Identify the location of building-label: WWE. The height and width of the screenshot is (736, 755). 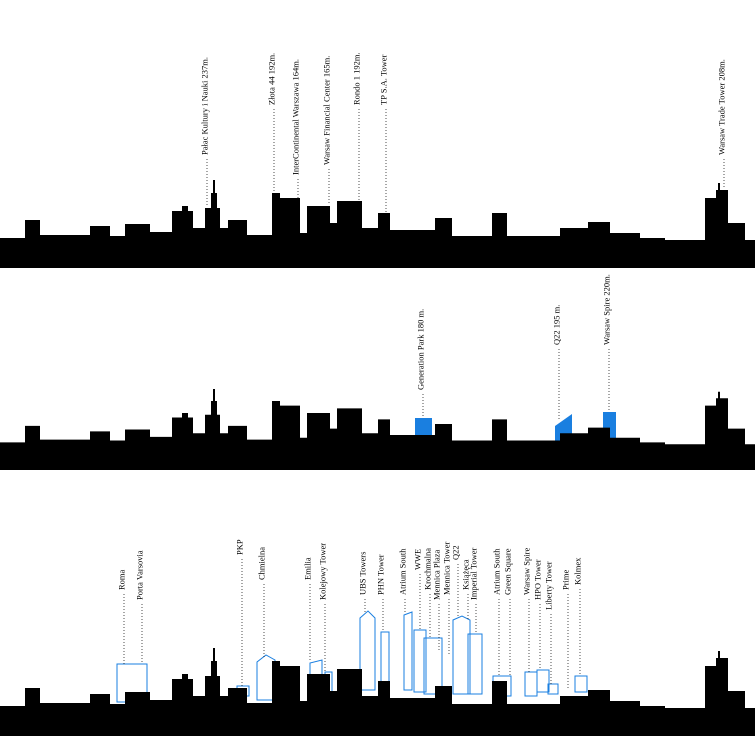
(418, 559).